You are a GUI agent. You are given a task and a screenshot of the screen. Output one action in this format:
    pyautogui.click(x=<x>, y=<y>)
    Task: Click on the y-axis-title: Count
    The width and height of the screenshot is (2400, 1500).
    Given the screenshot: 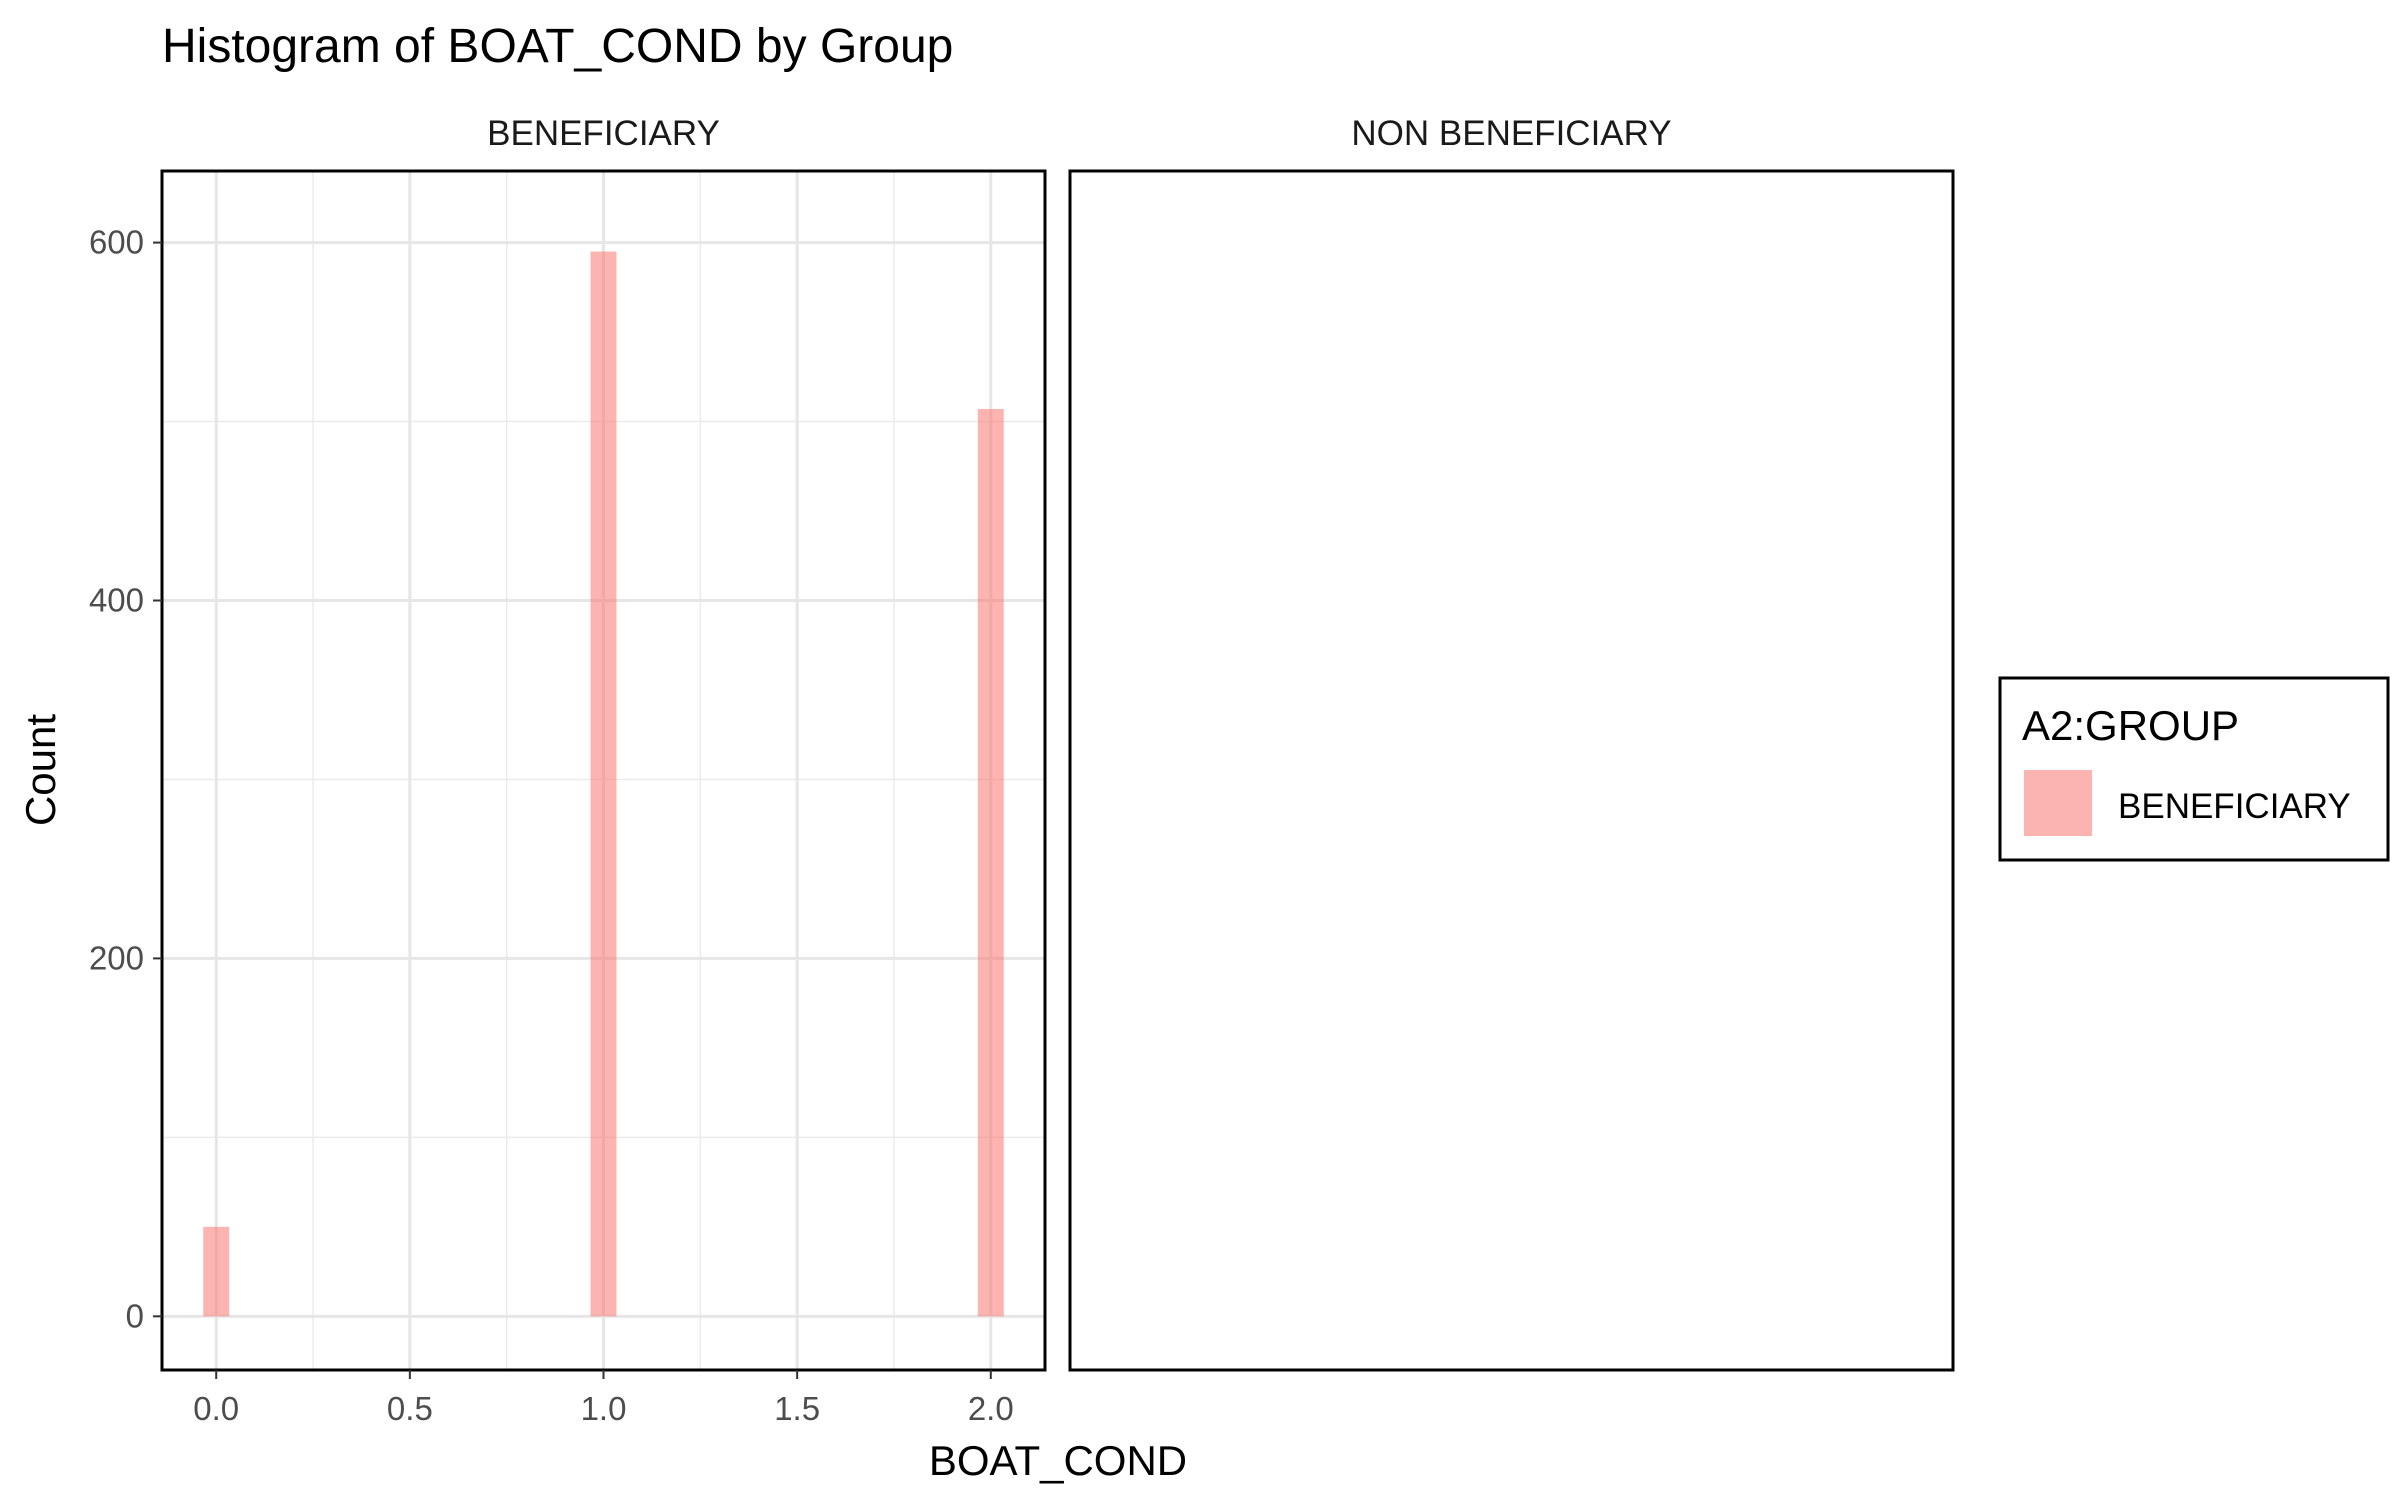 What is the action you would take?
    pyautogui.click(x=40, y=770)
    